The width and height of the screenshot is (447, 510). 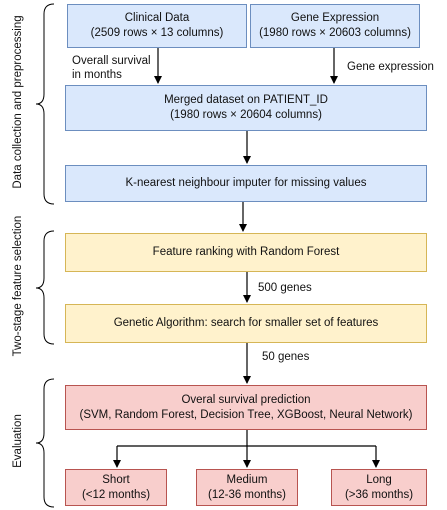 What do you see at coordinates (116, 494) in the screenshot?
I see `short-sub: (<12 months)` at bounding box center [116, 494].